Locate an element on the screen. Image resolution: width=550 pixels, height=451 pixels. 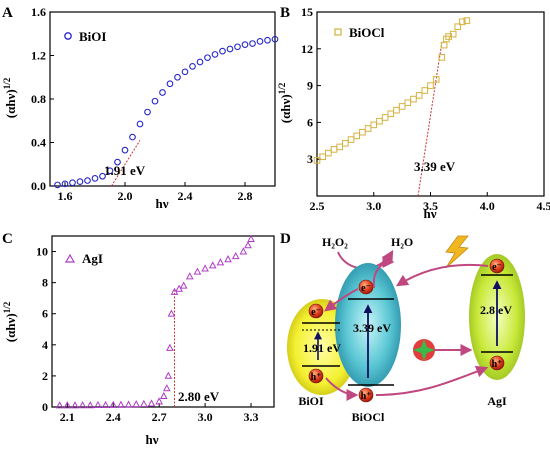
panel-b-x-ticks: 2.5 3.0 3.5 4.0 4.5 is located at coordinates (430, 202).